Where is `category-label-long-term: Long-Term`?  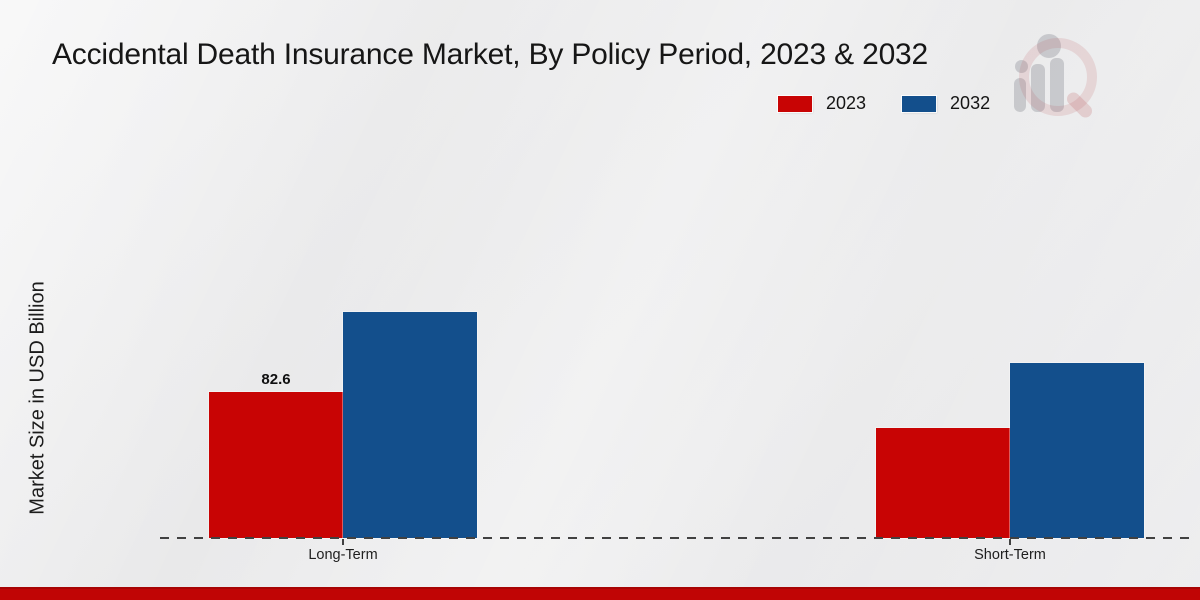 category-label-long-term: Long-Term is located at coordinates (343, 555).